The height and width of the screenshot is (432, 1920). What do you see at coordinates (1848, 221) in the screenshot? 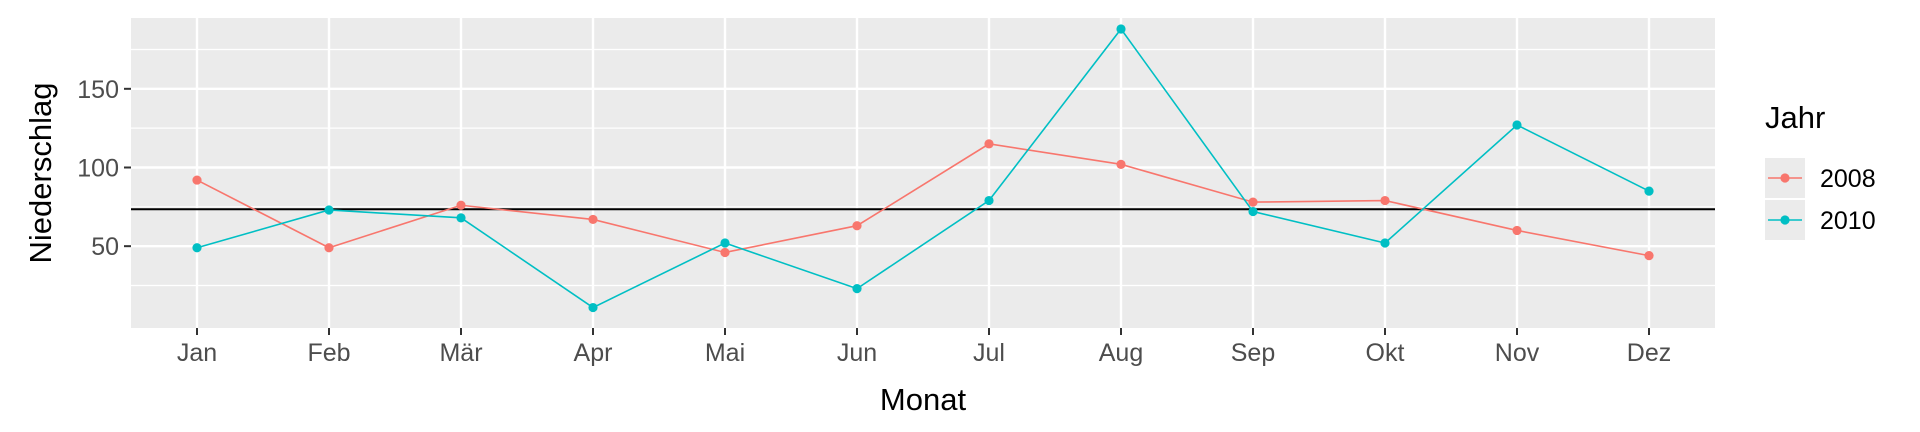
I see `legend-label: 2010` at bounding box center [1848, 221].